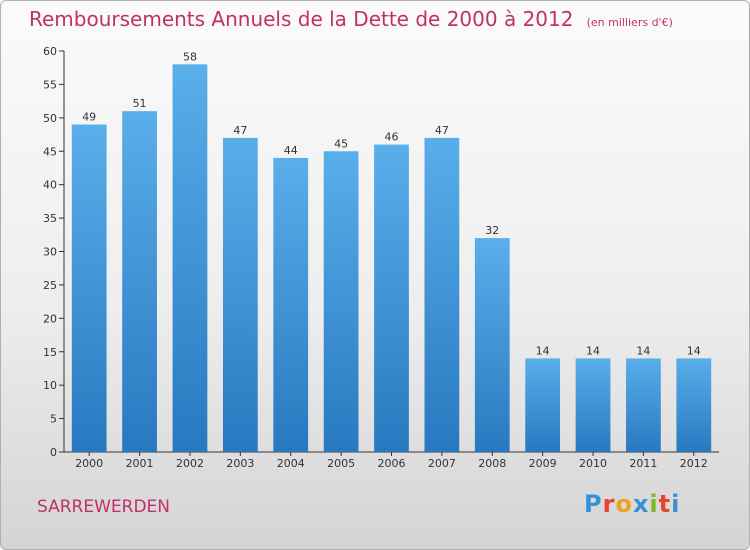  What do you see at coordinates (190, 56) in the screenshot?
I see `bar-value-label: 58` at bounding box center [190, 56].